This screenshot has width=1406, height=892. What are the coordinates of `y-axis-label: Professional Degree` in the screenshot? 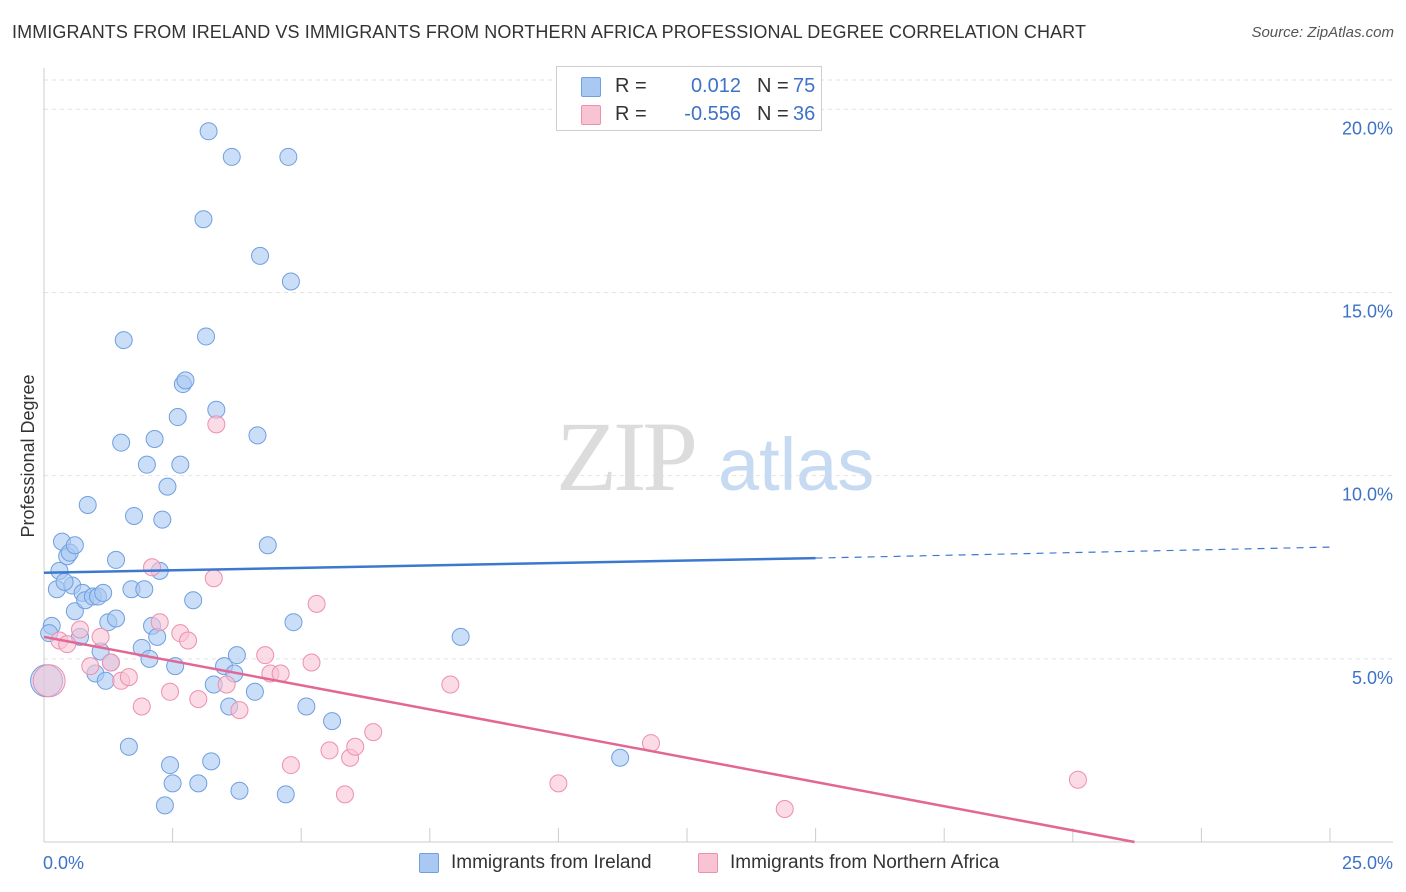 It's located at (28, 455).